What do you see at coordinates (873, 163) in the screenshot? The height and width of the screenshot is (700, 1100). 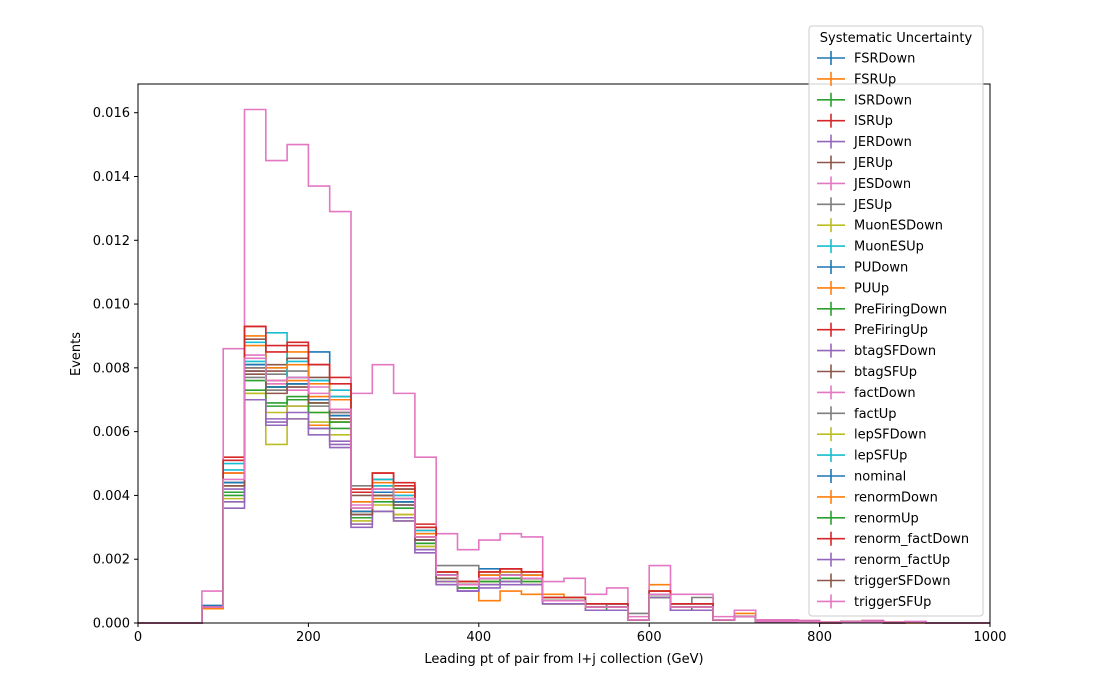 I see `legend-label-JERUp: JERUp` at bounding box center [873, 163].